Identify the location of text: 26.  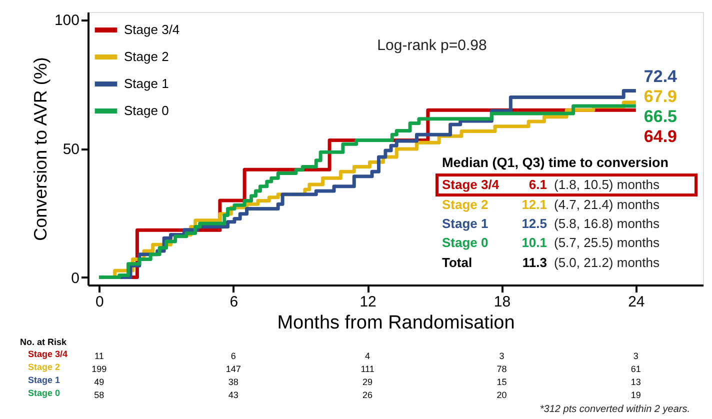
(367, 395).